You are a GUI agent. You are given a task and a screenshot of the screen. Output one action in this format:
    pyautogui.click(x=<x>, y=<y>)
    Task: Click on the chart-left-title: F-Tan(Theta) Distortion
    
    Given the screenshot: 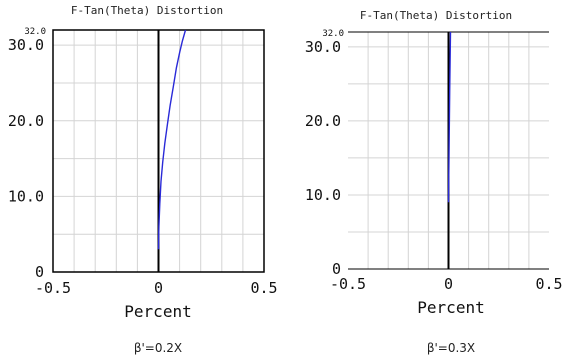 What is the action you would take?
    pyautogui.click(x=147, y=10)
    